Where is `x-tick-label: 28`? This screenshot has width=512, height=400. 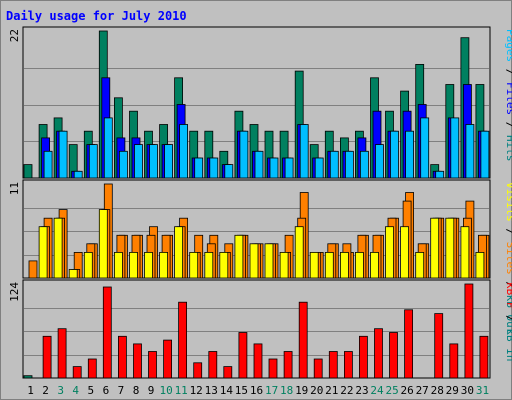
x-tick-label: 28 is located at coordinates (437, 390).